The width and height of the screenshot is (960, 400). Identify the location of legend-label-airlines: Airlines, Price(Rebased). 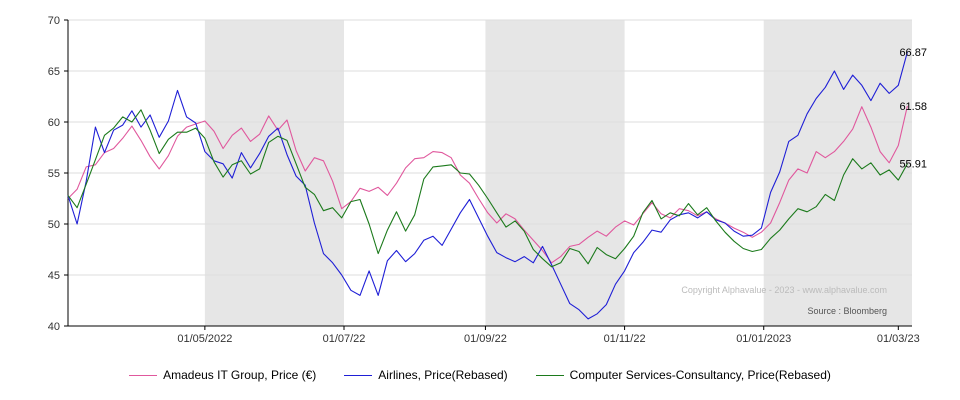
(443, 375).